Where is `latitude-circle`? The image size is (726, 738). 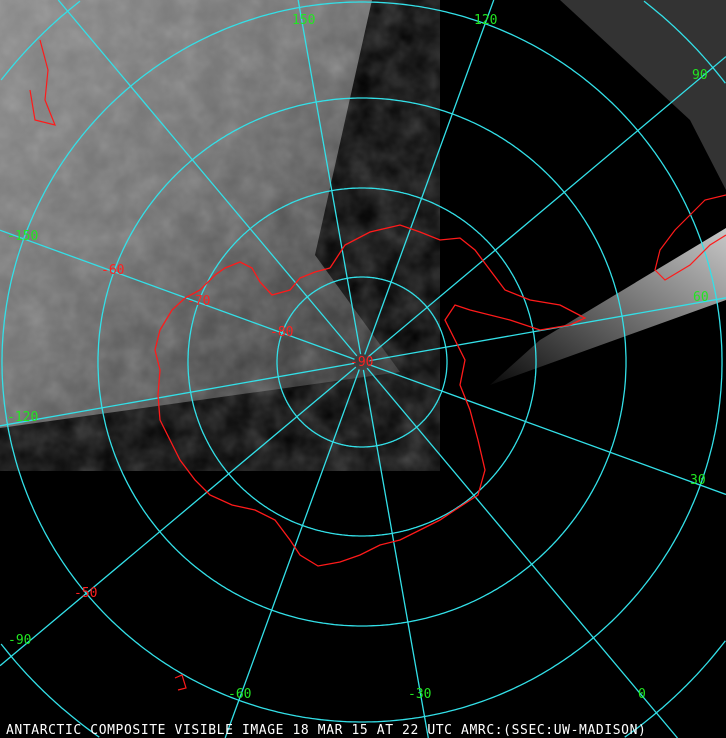
latitude-circle is located at coordinates (362, 362).